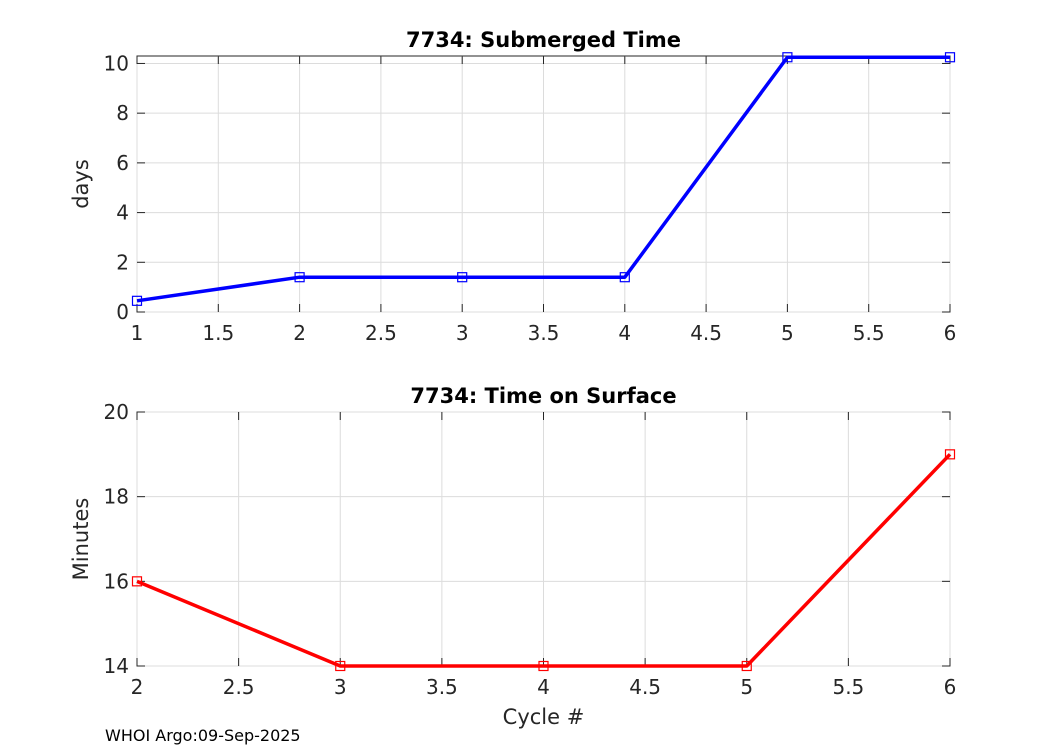 The image size is (1050, 750). What do you see at coordinates (116, 497) in the screenshot?
I see `y-tick-label: 18` at bounding box center [116, 497].